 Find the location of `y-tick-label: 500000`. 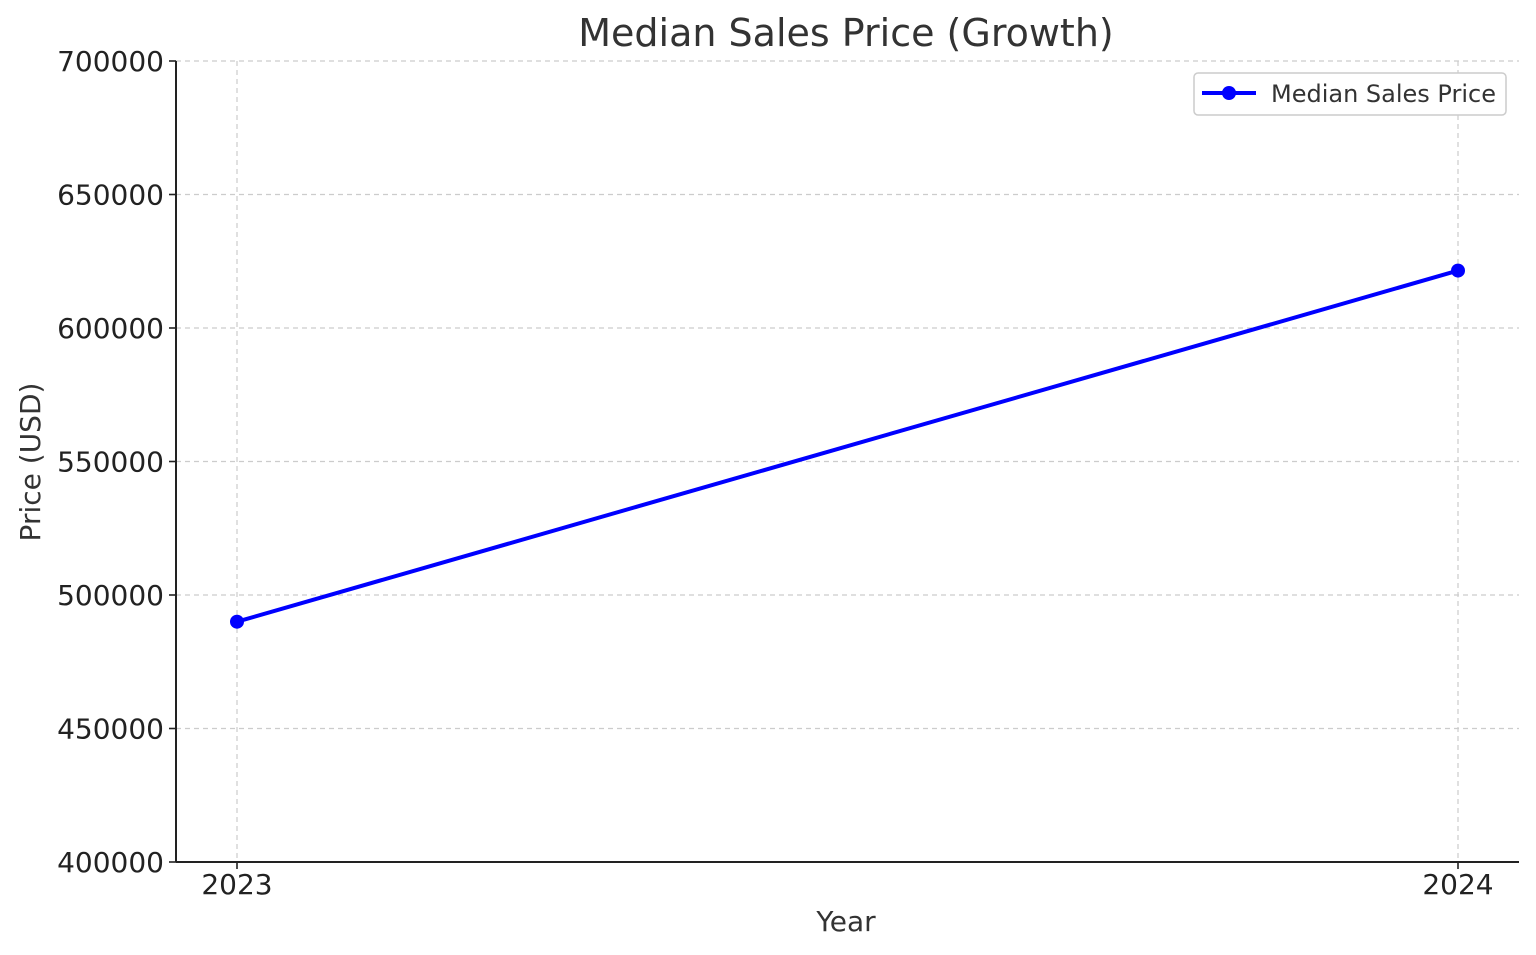

y-tick-label: 500000 is located at coordinates (110, 595).